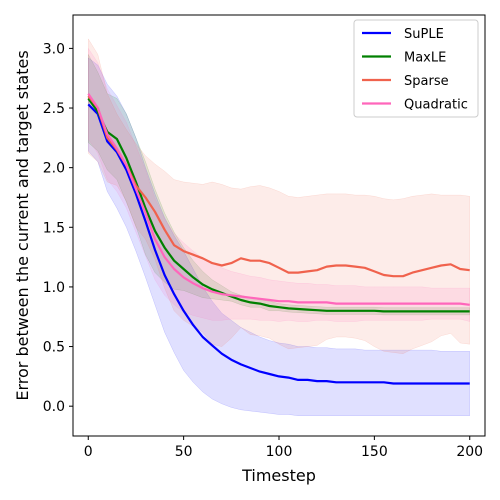 The width and height of the screenshot is (500, 500). What do you see at coordinates (425, 58) in the screenshot?
I see `legend-label-maxle: MaxLE` at bounding box center [425, 58].